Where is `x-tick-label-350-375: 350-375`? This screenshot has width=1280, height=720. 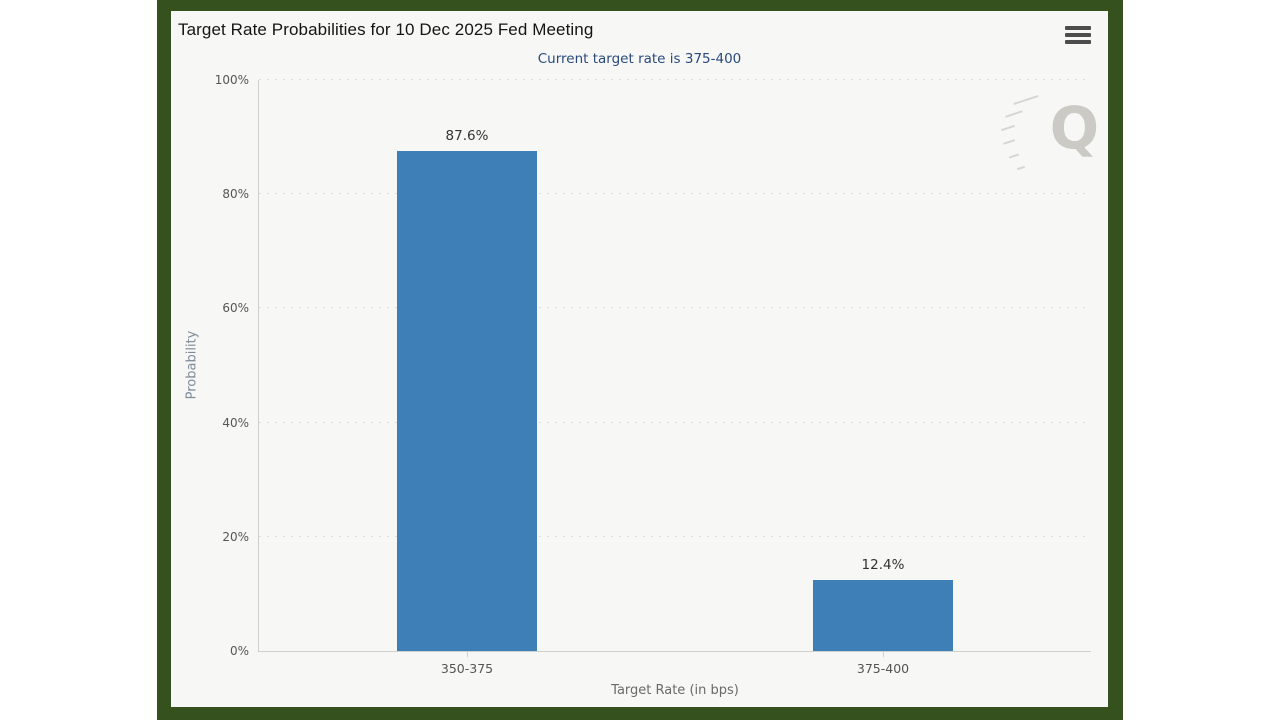
x-tick-label-350-375: 350-375 is located at coordinates (467, 668).